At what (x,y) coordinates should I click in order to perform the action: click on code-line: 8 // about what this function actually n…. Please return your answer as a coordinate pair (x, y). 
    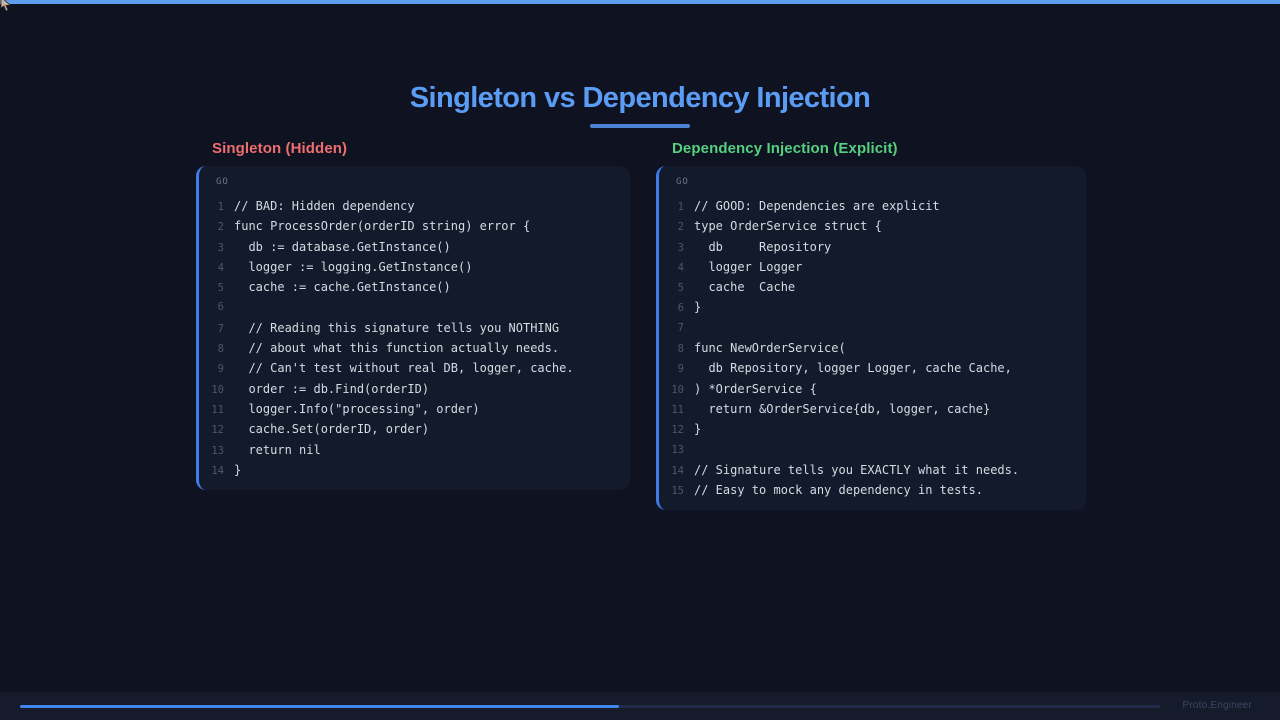
    Looking at the image, I should click on (408, 348).